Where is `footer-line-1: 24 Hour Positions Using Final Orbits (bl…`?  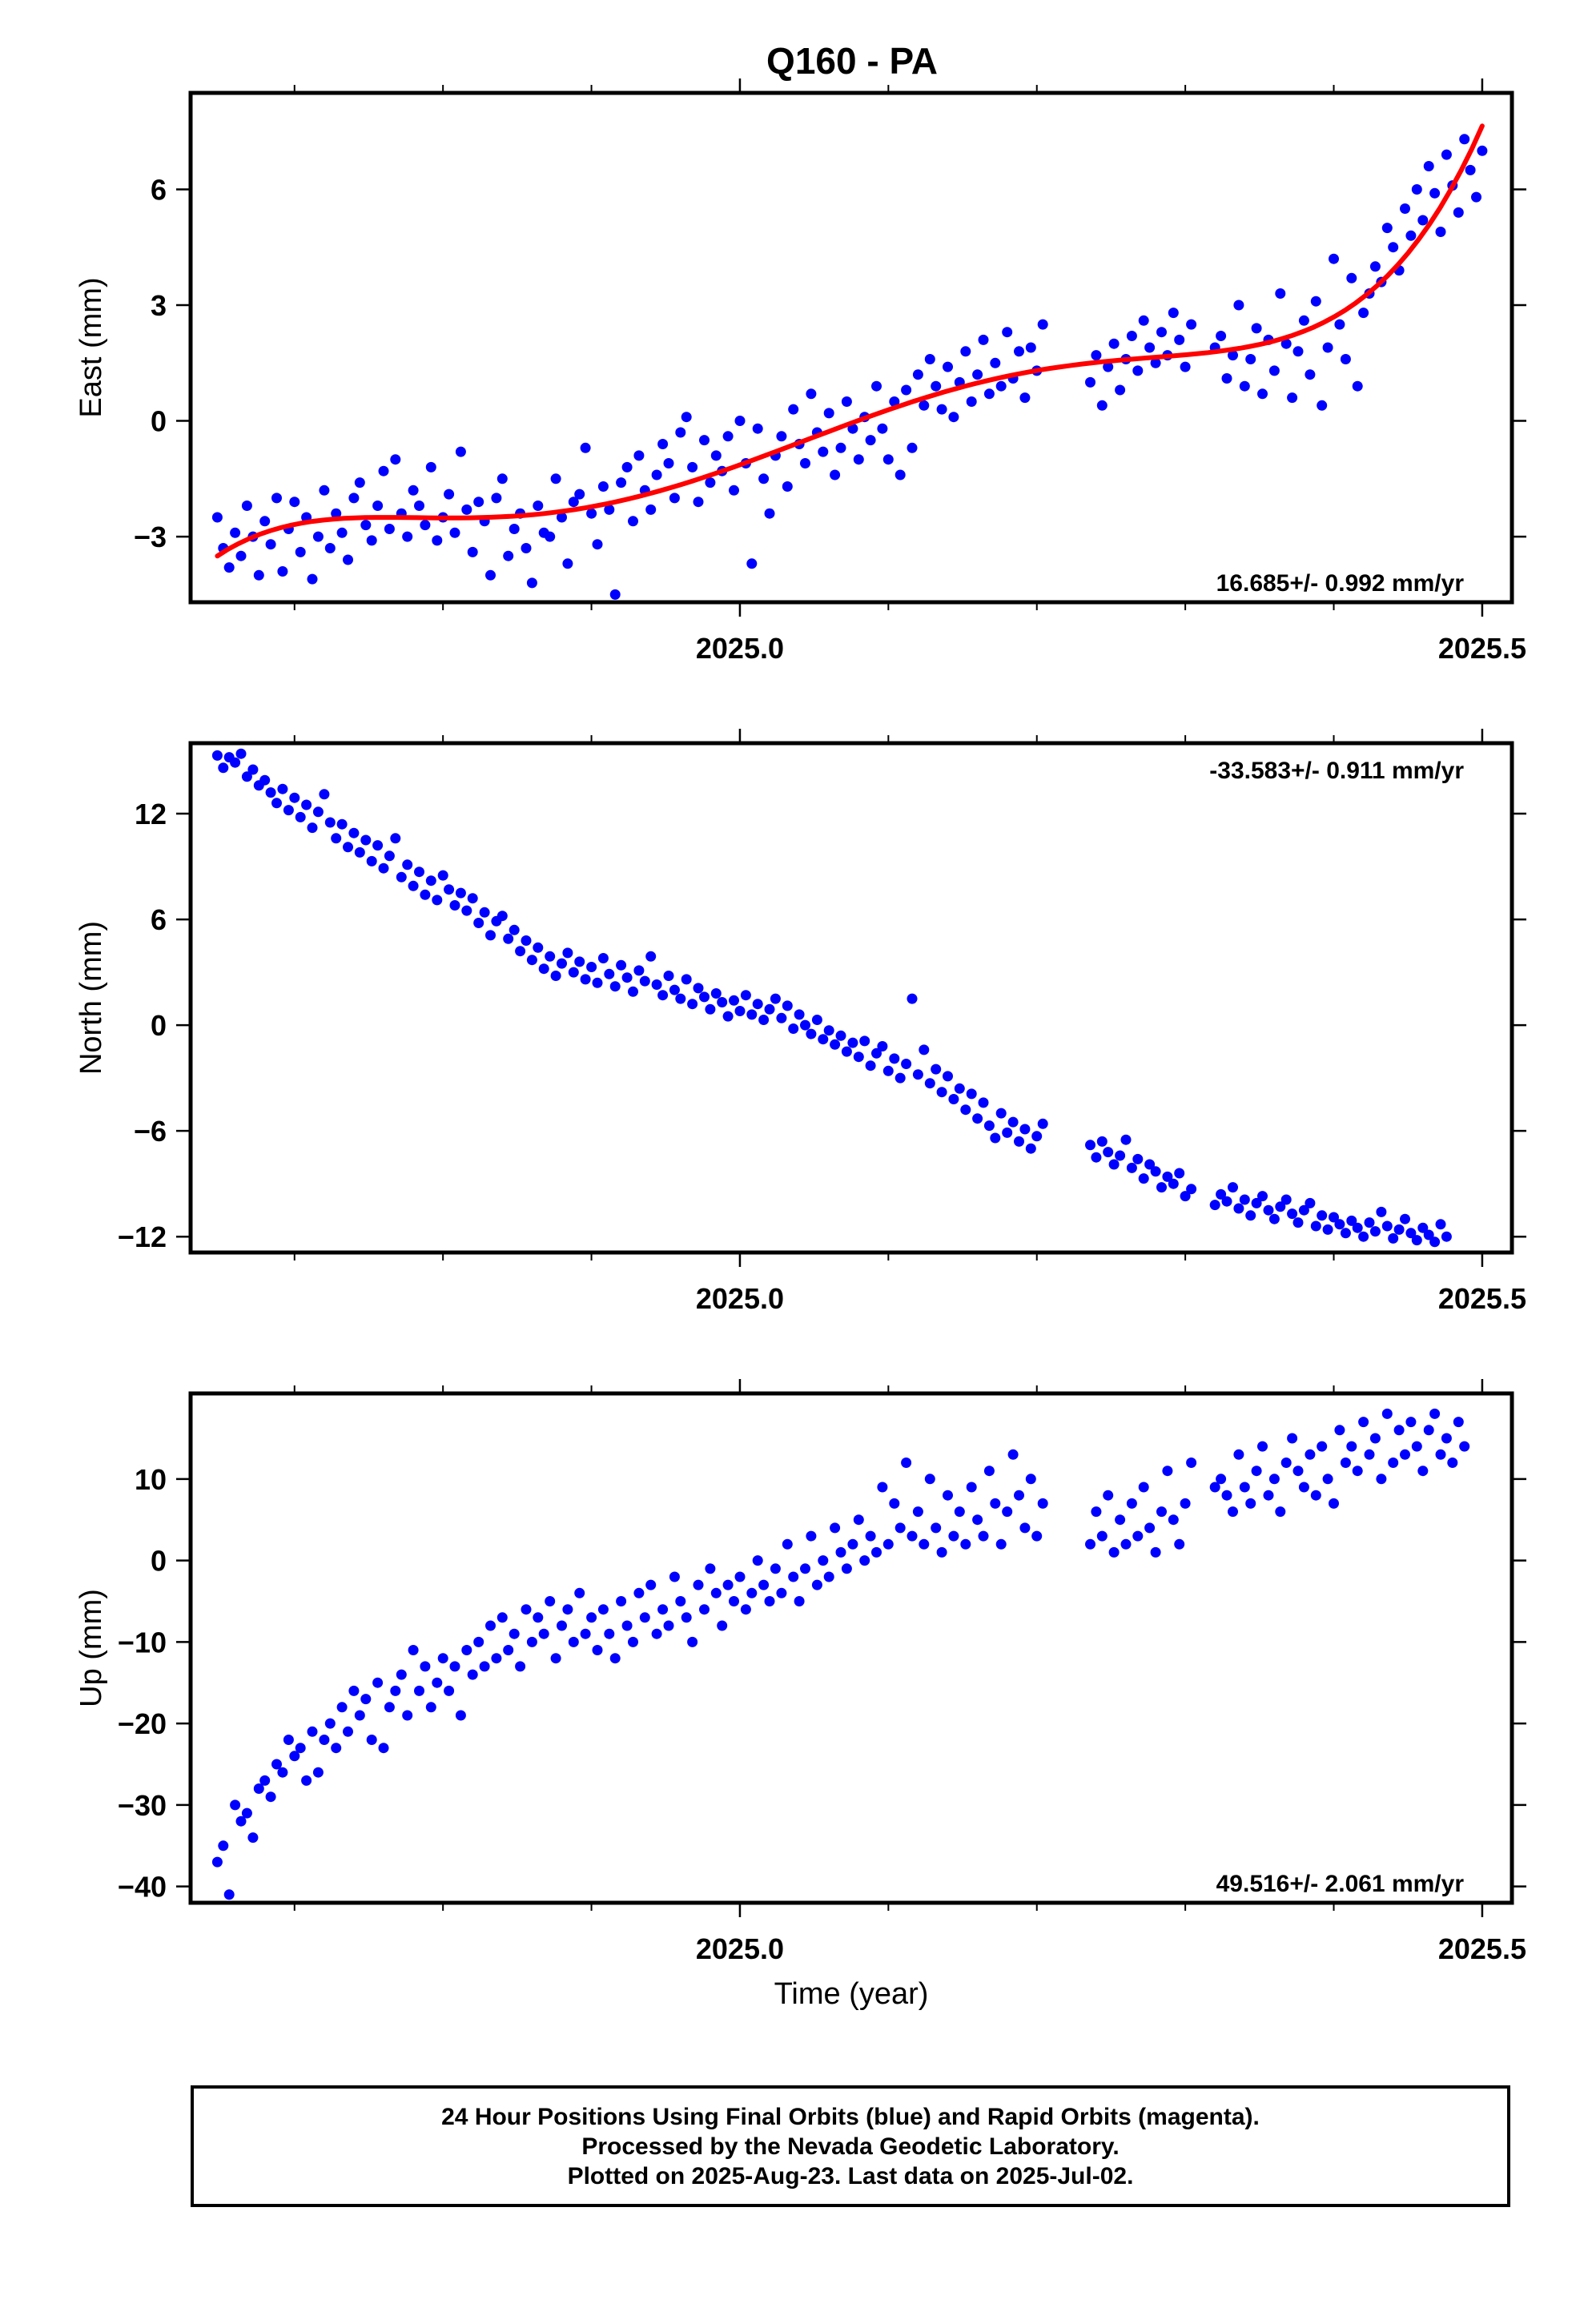
footer-line-1: 24 Hour Positions Using Final Orbits (bl… is located at coordinates (850, 2116).